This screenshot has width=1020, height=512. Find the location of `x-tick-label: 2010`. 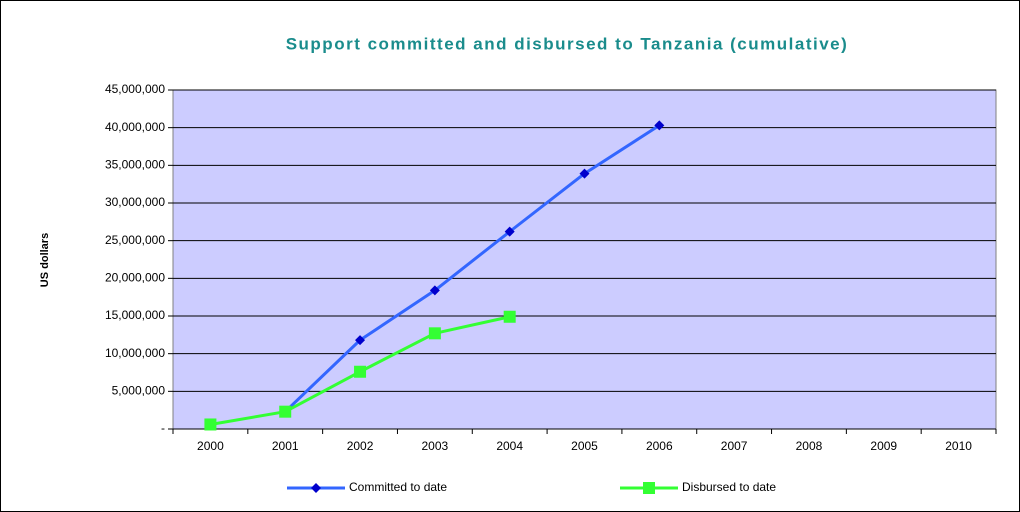

x-tick-label: 2010 is located at coordinates (958, 446).